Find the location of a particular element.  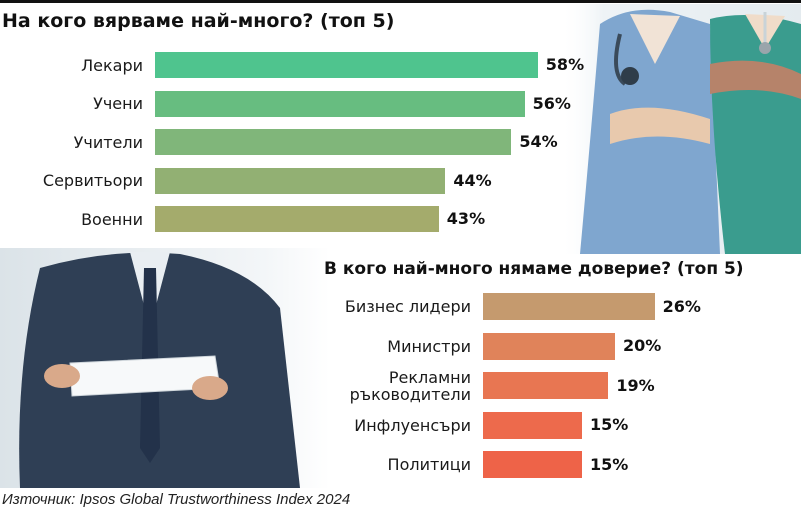

category-label: Учени is located at coordinates (118, 103).